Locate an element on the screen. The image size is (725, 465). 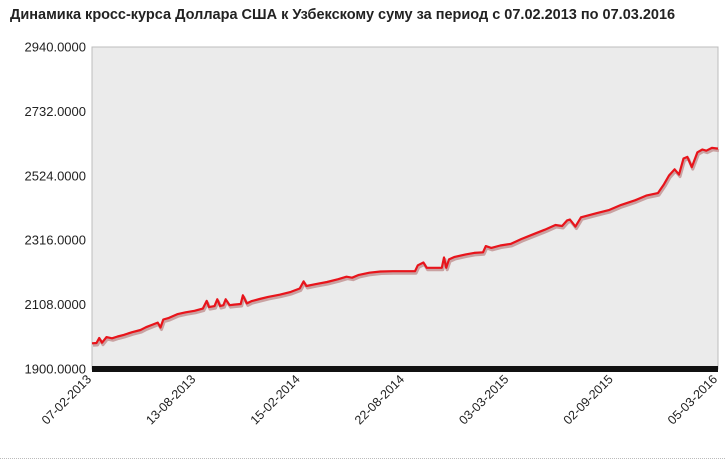
y-tick-label: 1900.0000 is located at coordinates (55, 369).